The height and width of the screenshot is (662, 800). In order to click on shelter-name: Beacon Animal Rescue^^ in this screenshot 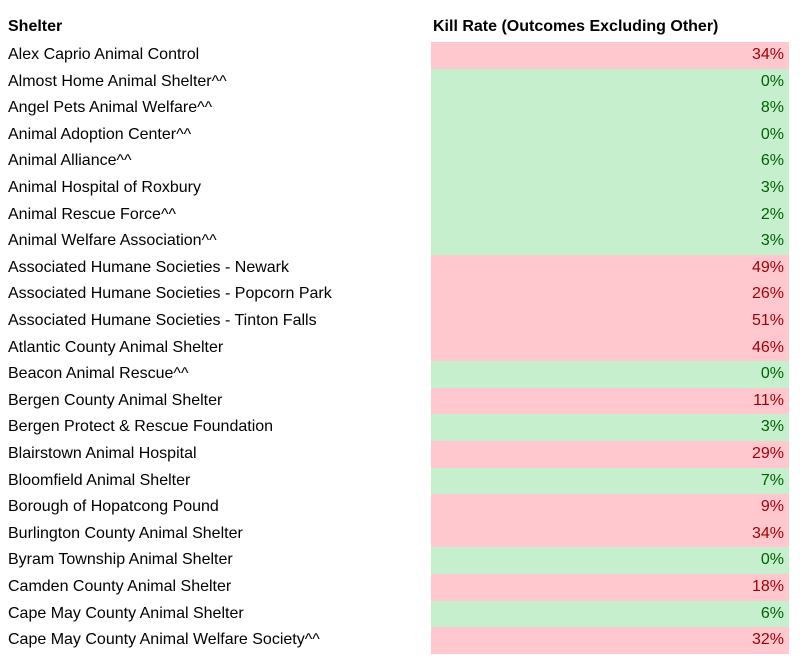, I will do `click(98, 374)`.